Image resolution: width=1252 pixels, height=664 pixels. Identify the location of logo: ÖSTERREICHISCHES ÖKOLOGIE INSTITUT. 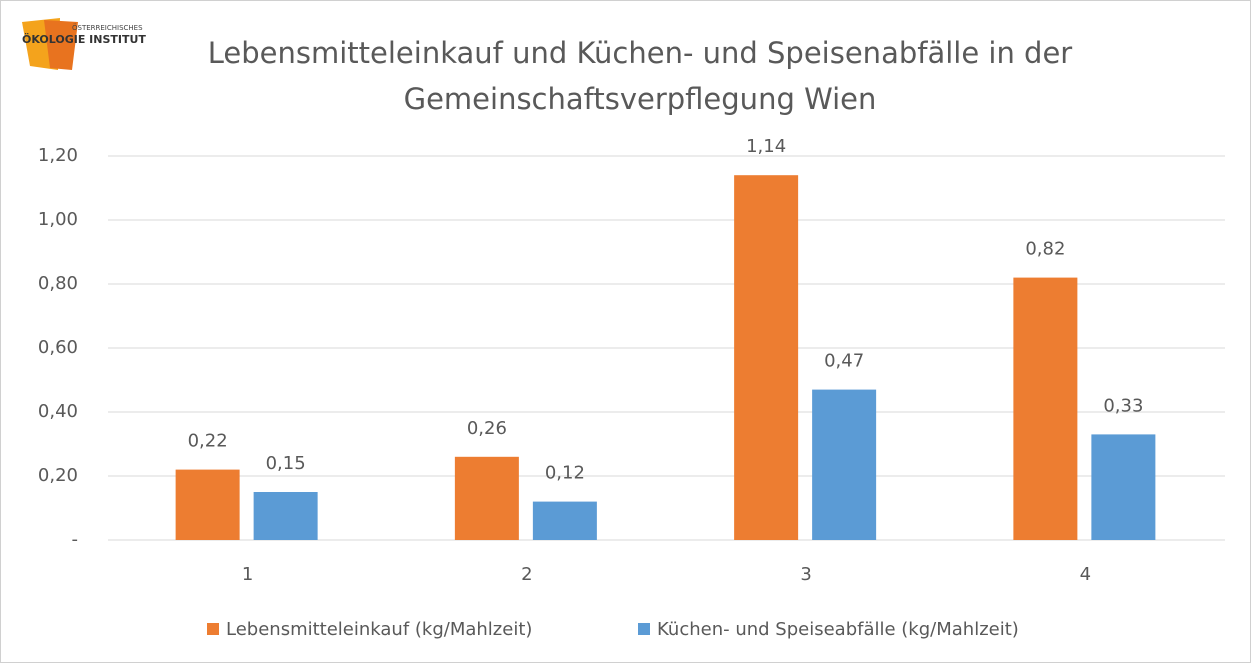
(84, 44).